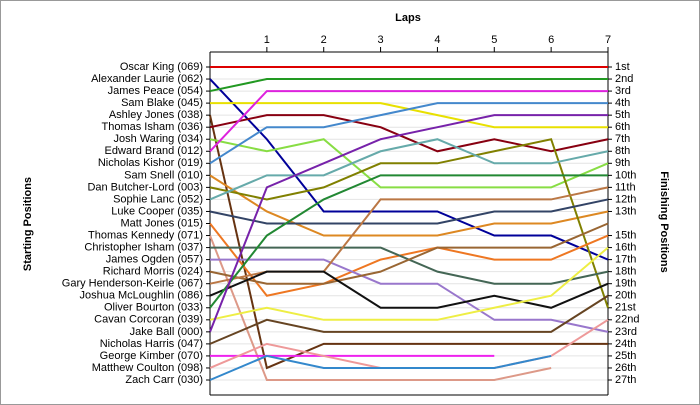 Image resolution: width=700 pixels, height=405 pixels. I want to click on y-axis-label: Starting Positions, so click(28, 224).